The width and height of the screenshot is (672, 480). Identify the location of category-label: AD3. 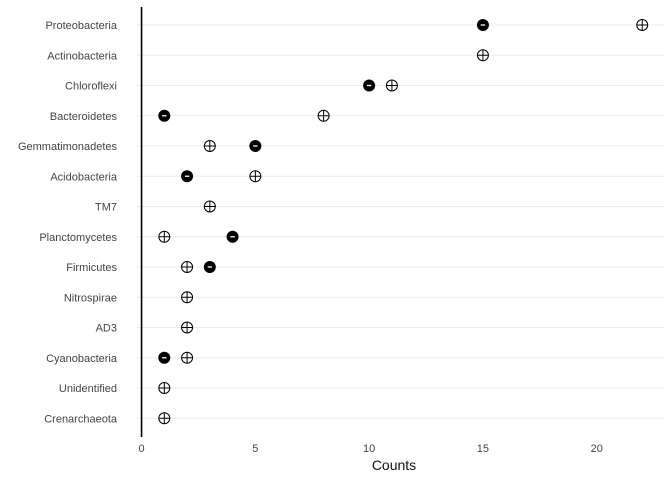
(106, 329).